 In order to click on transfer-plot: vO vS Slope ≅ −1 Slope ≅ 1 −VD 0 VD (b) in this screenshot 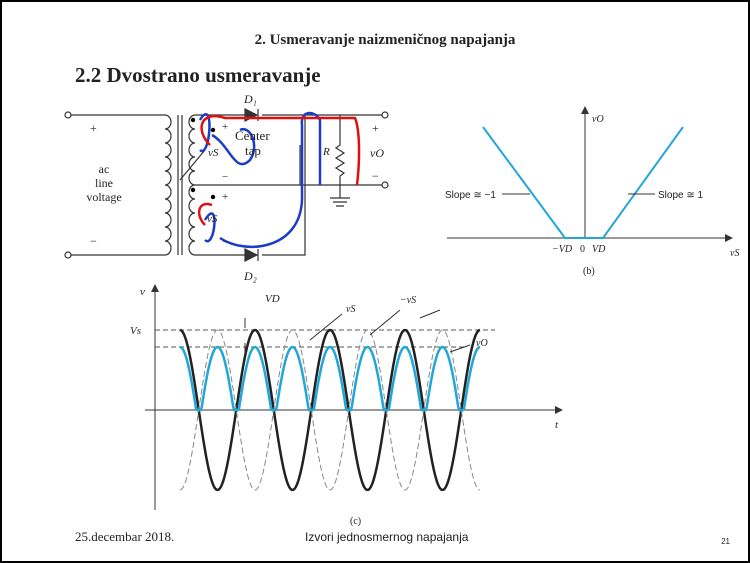, I will do `click(592, 191)`.